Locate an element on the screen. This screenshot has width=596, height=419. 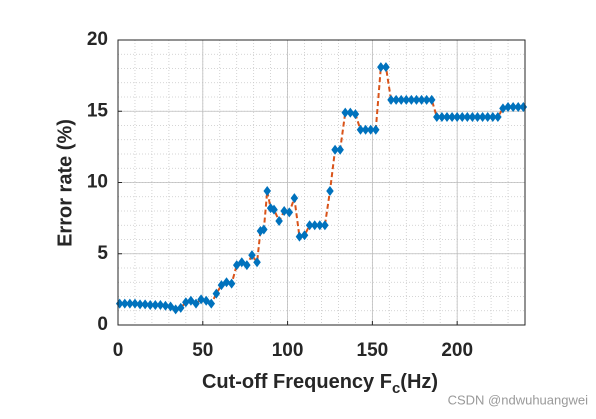
x-label-main: Cut-off Frequency F is located at coordinates (297, 382).